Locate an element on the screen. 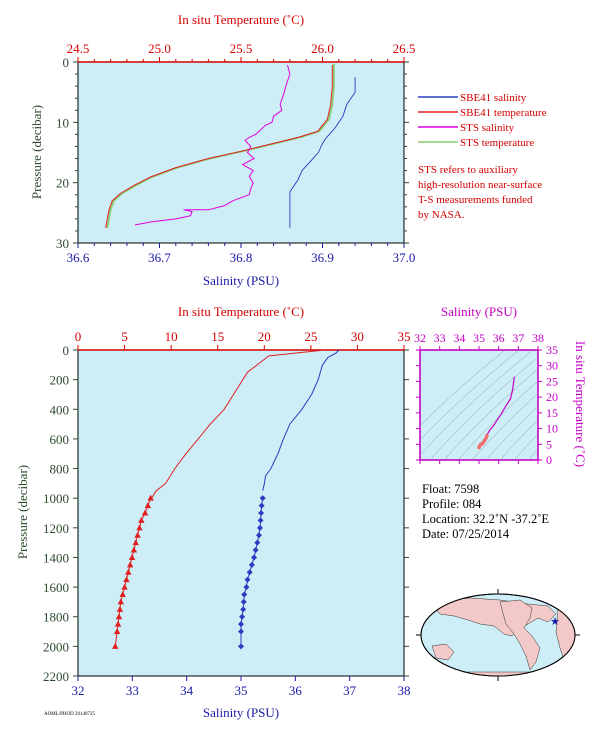 This screenshot has width=601, height=736. sts-note-line-1: STS refers to auxiliary is located at coordinates (468, 170).